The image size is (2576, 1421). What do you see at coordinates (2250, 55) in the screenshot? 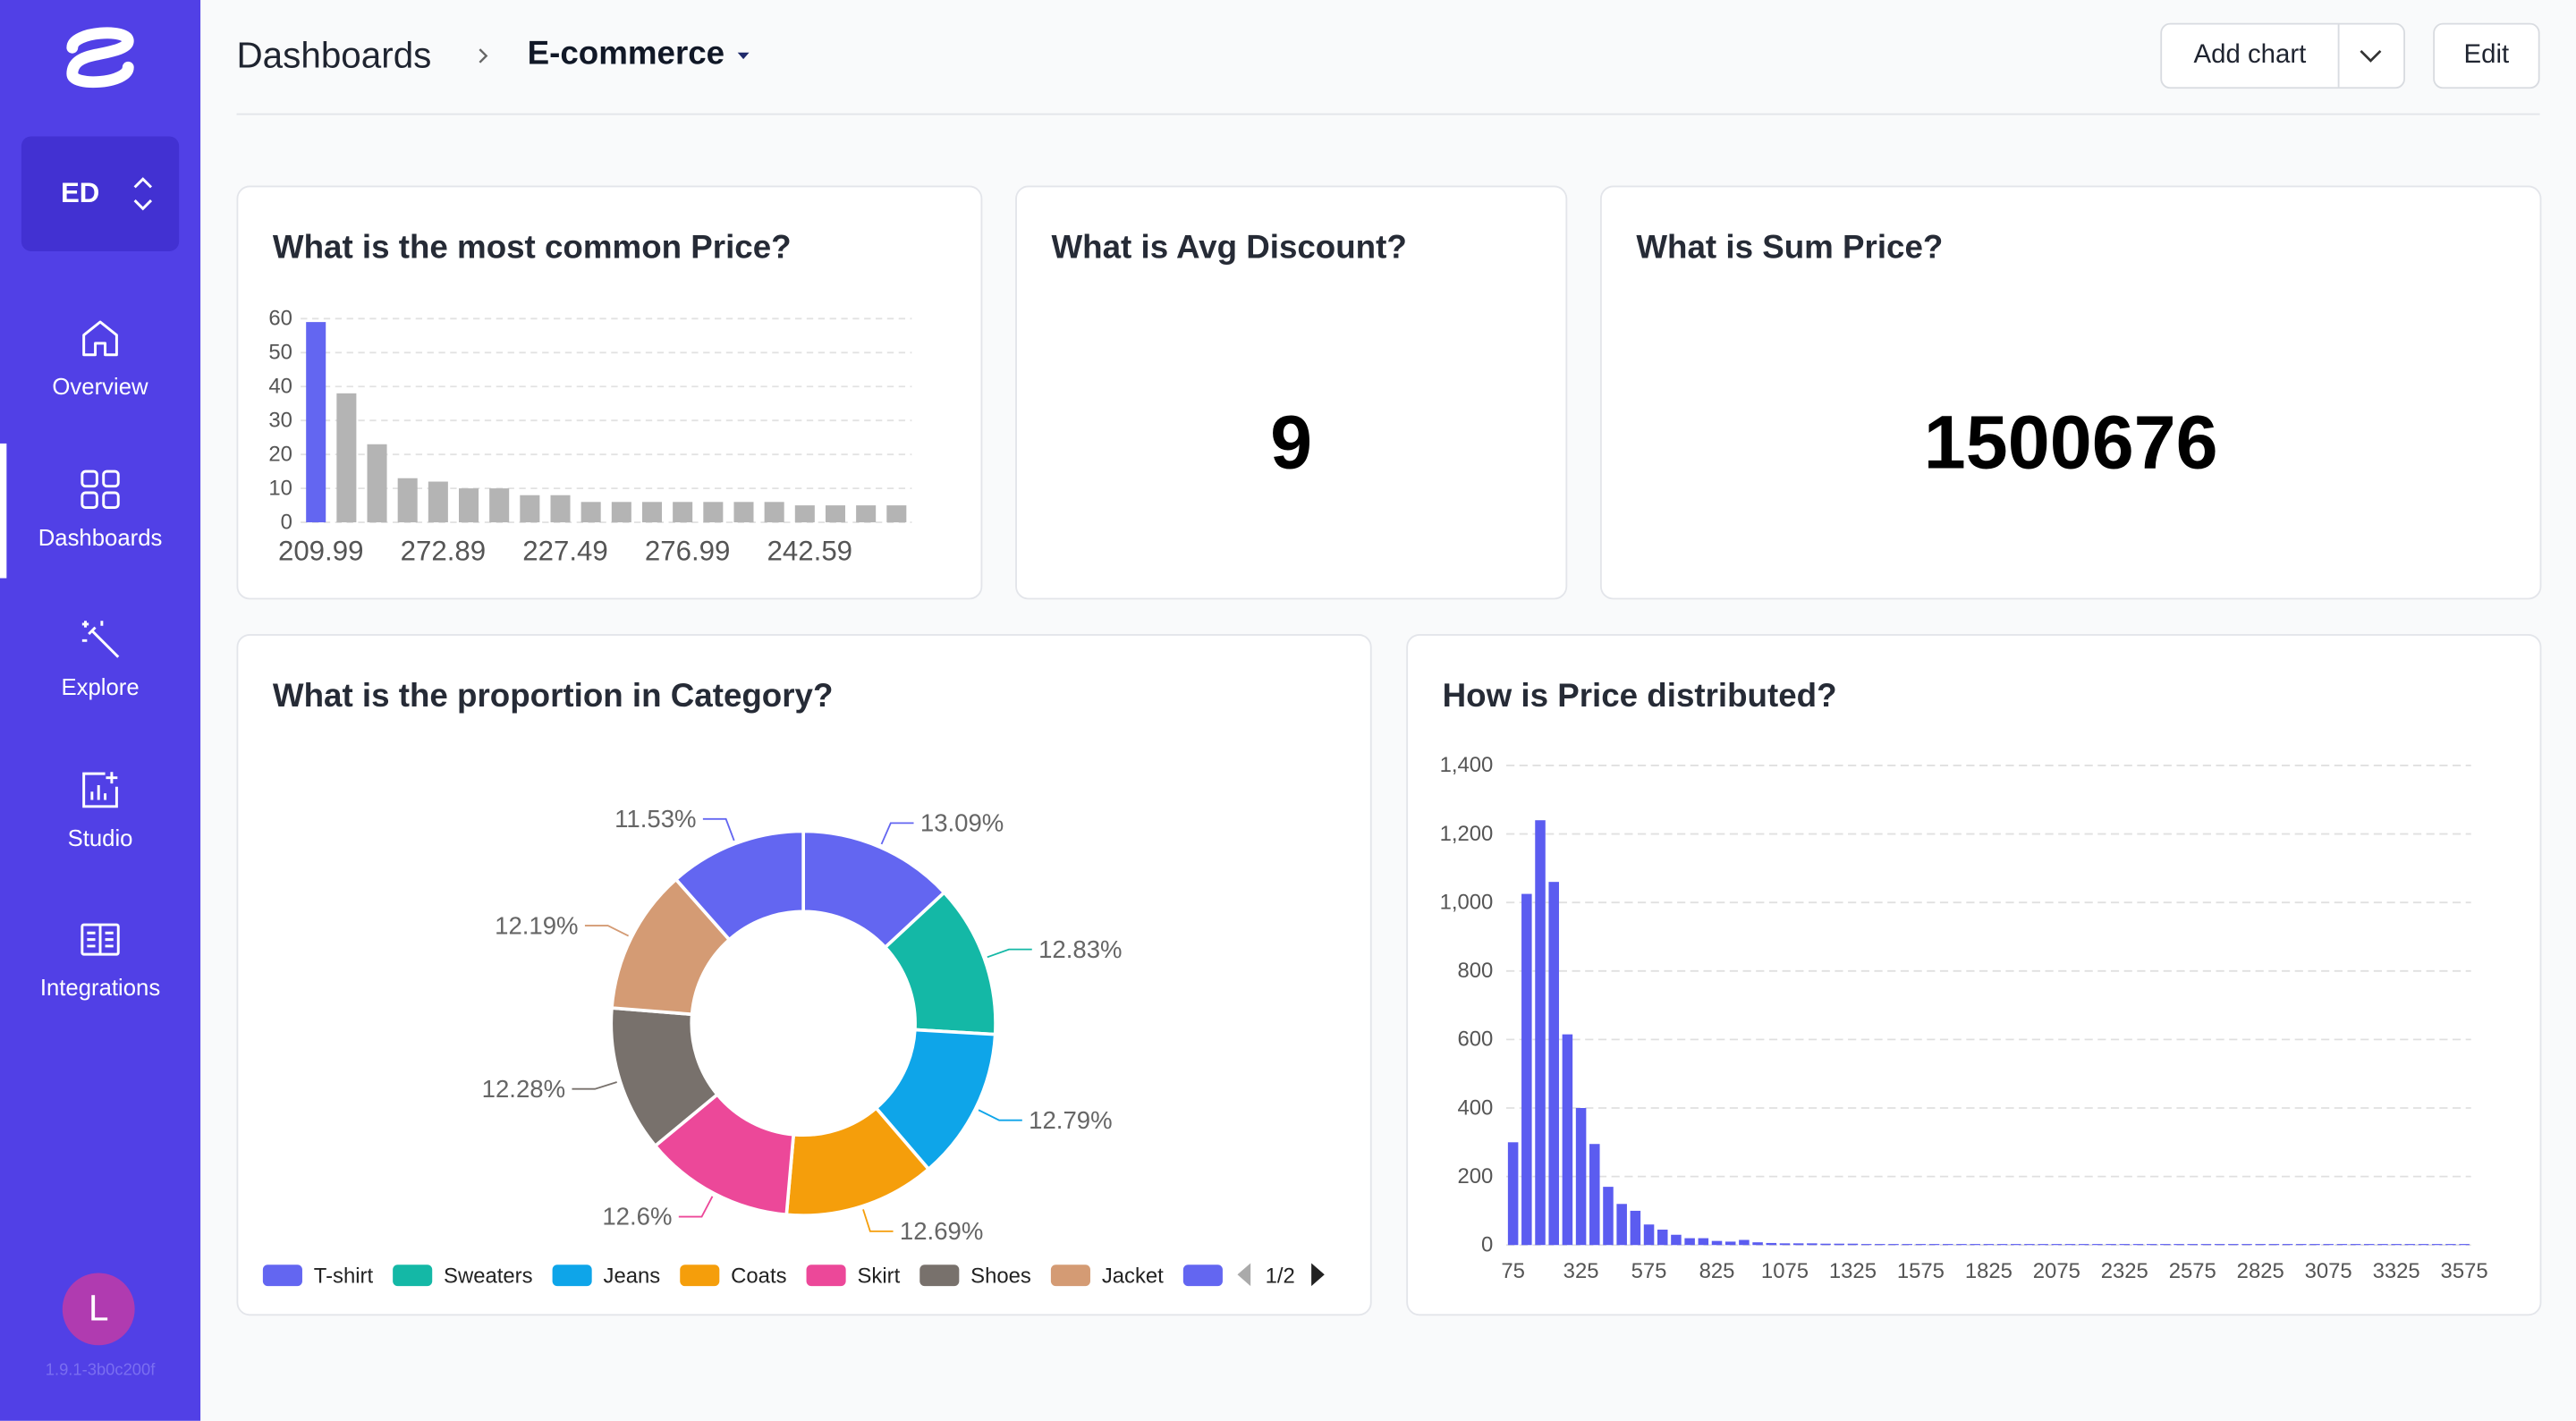
I see `button-label: Add chart` at bounding box center [2250, 55].